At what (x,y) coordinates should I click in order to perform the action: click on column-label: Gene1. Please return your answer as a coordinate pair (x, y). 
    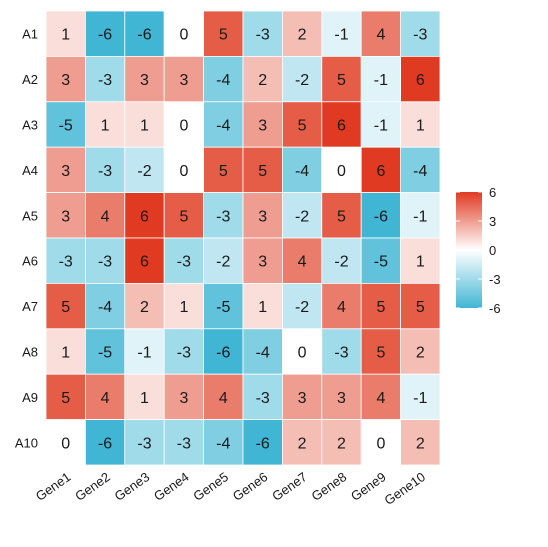
    Looking at the image, I should click on (53, 486).